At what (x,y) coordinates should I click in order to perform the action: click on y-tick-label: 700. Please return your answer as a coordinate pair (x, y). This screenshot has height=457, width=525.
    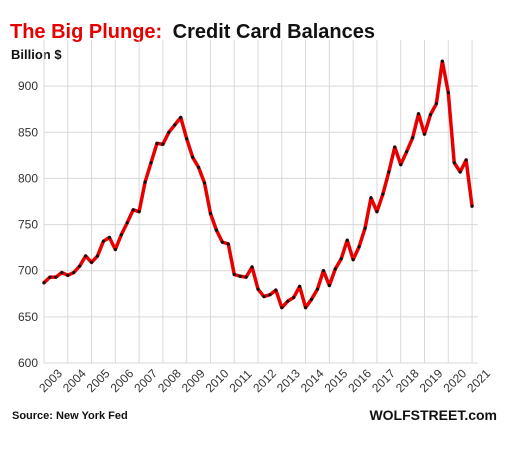
    Looking at the image, I should click on (28, 271).